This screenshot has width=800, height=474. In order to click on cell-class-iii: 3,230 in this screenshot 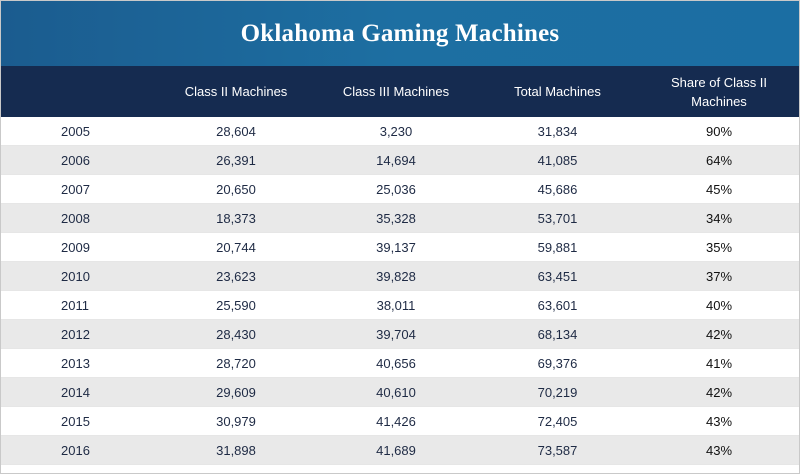, I will do `click(396, 131)`.